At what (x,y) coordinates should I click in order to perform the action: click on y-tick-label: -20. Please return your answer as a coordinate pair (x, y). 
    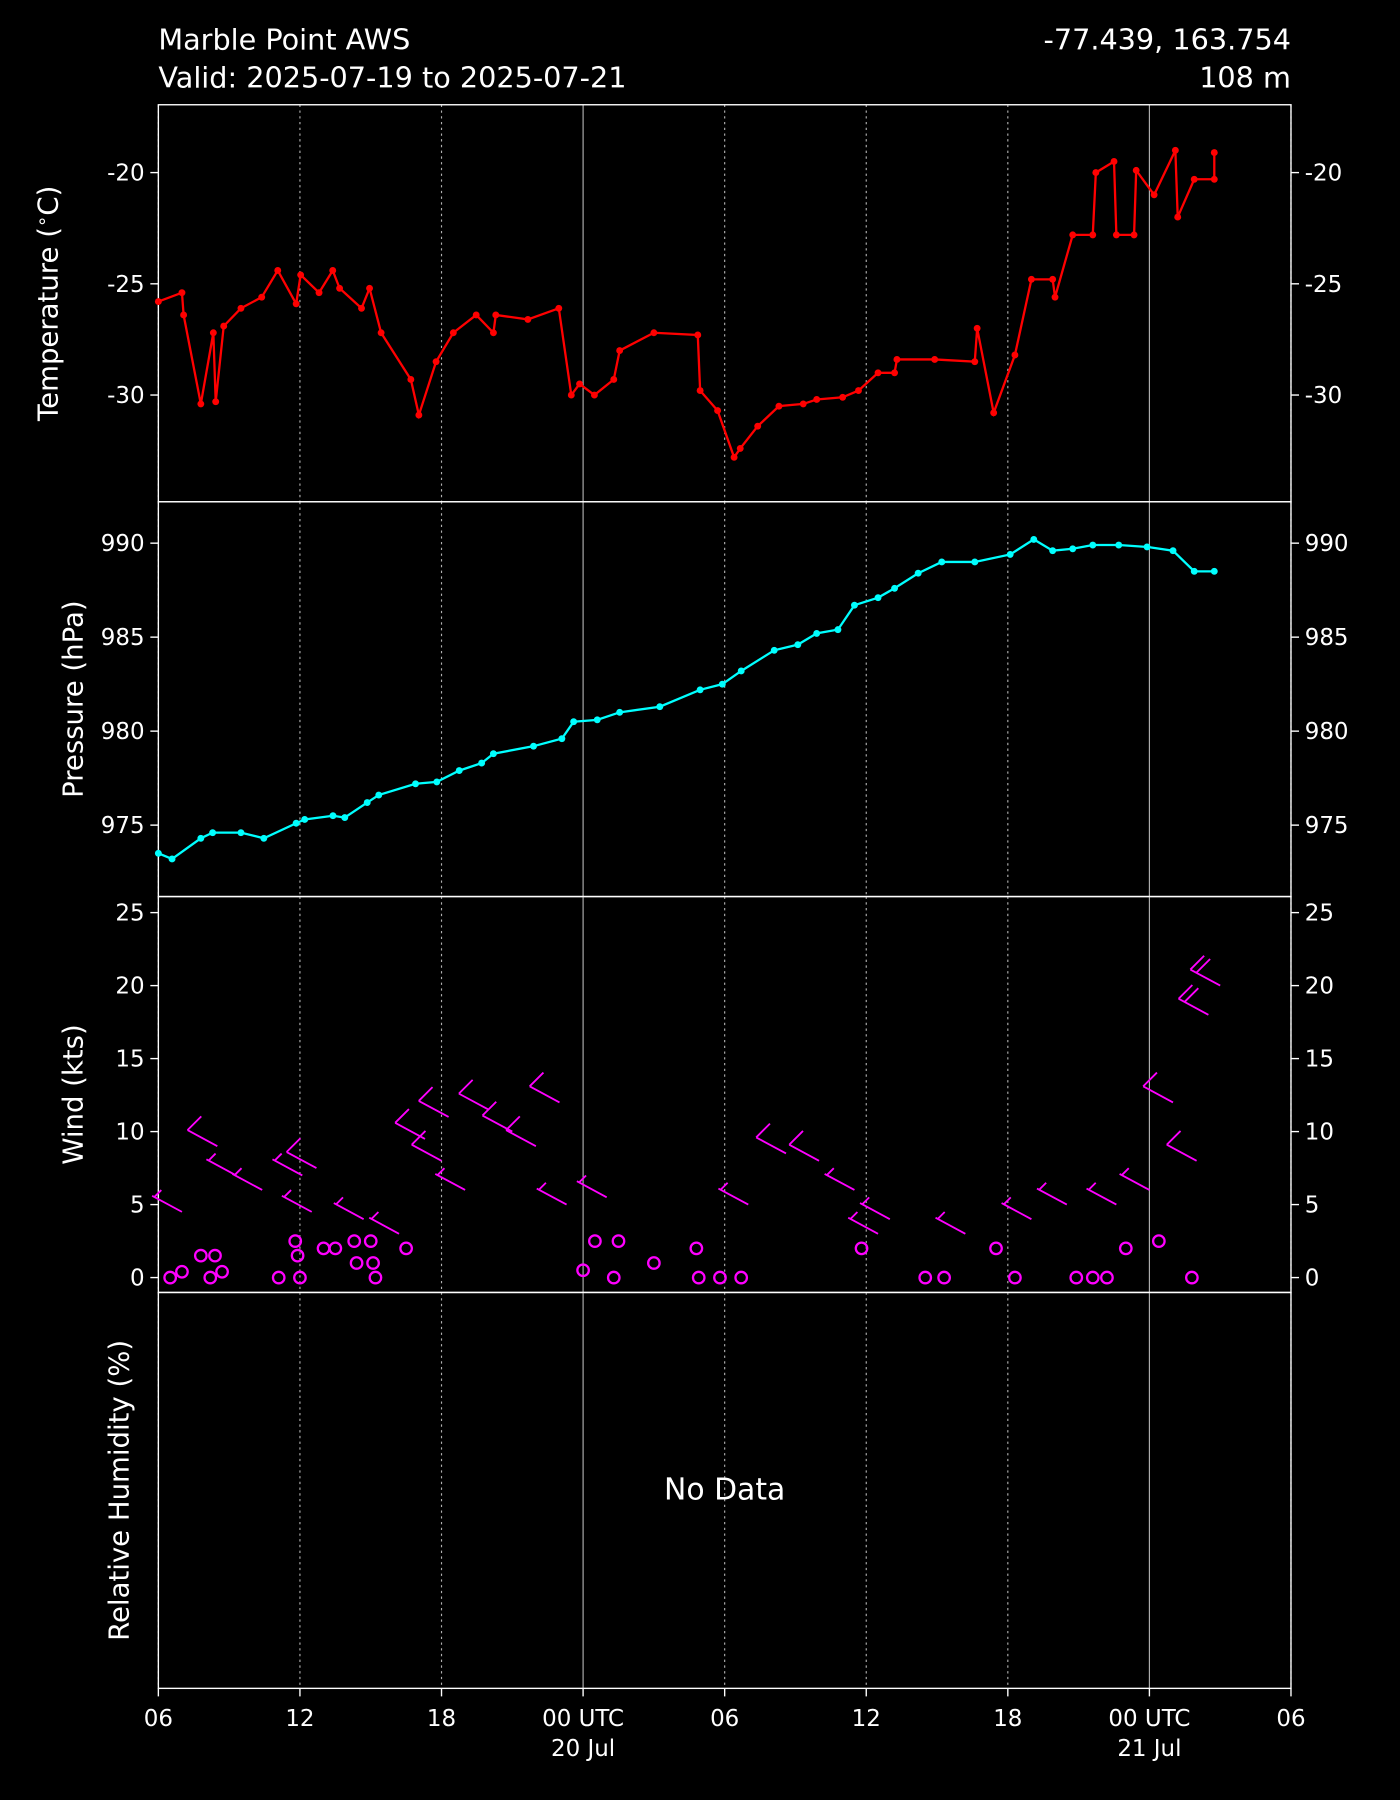
    Looking at the image, I should click on (125, 174).